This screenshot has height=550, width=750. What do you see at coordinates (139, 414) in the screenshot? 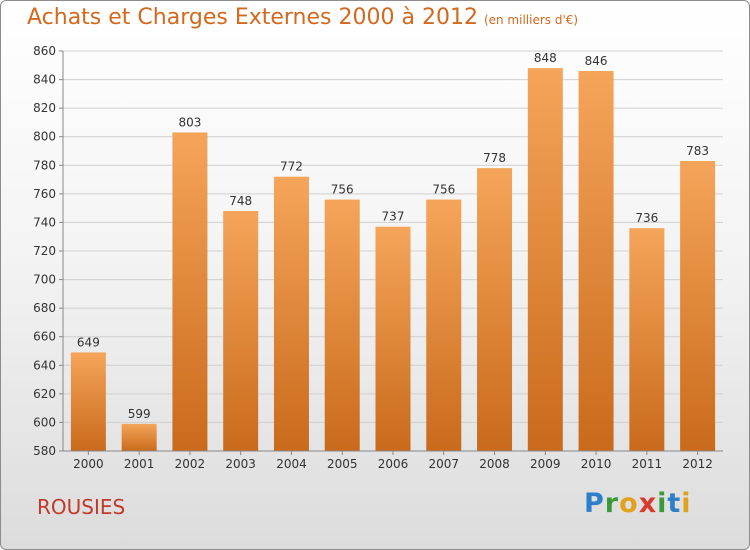
I see `bar-value-label: 599` at bounding box center [139, 414].